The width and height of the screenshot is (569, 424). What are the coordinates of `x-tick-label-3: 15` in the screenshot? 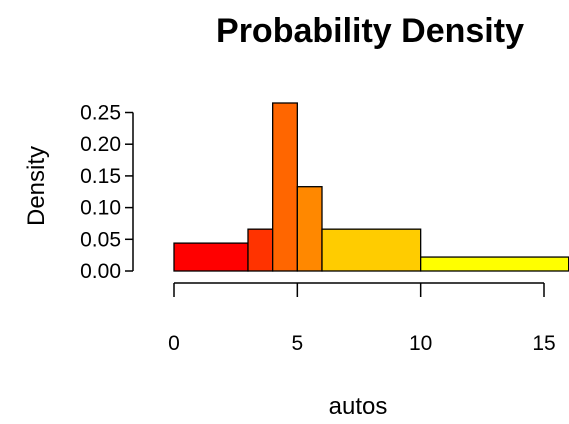 It's located at (543, 343).